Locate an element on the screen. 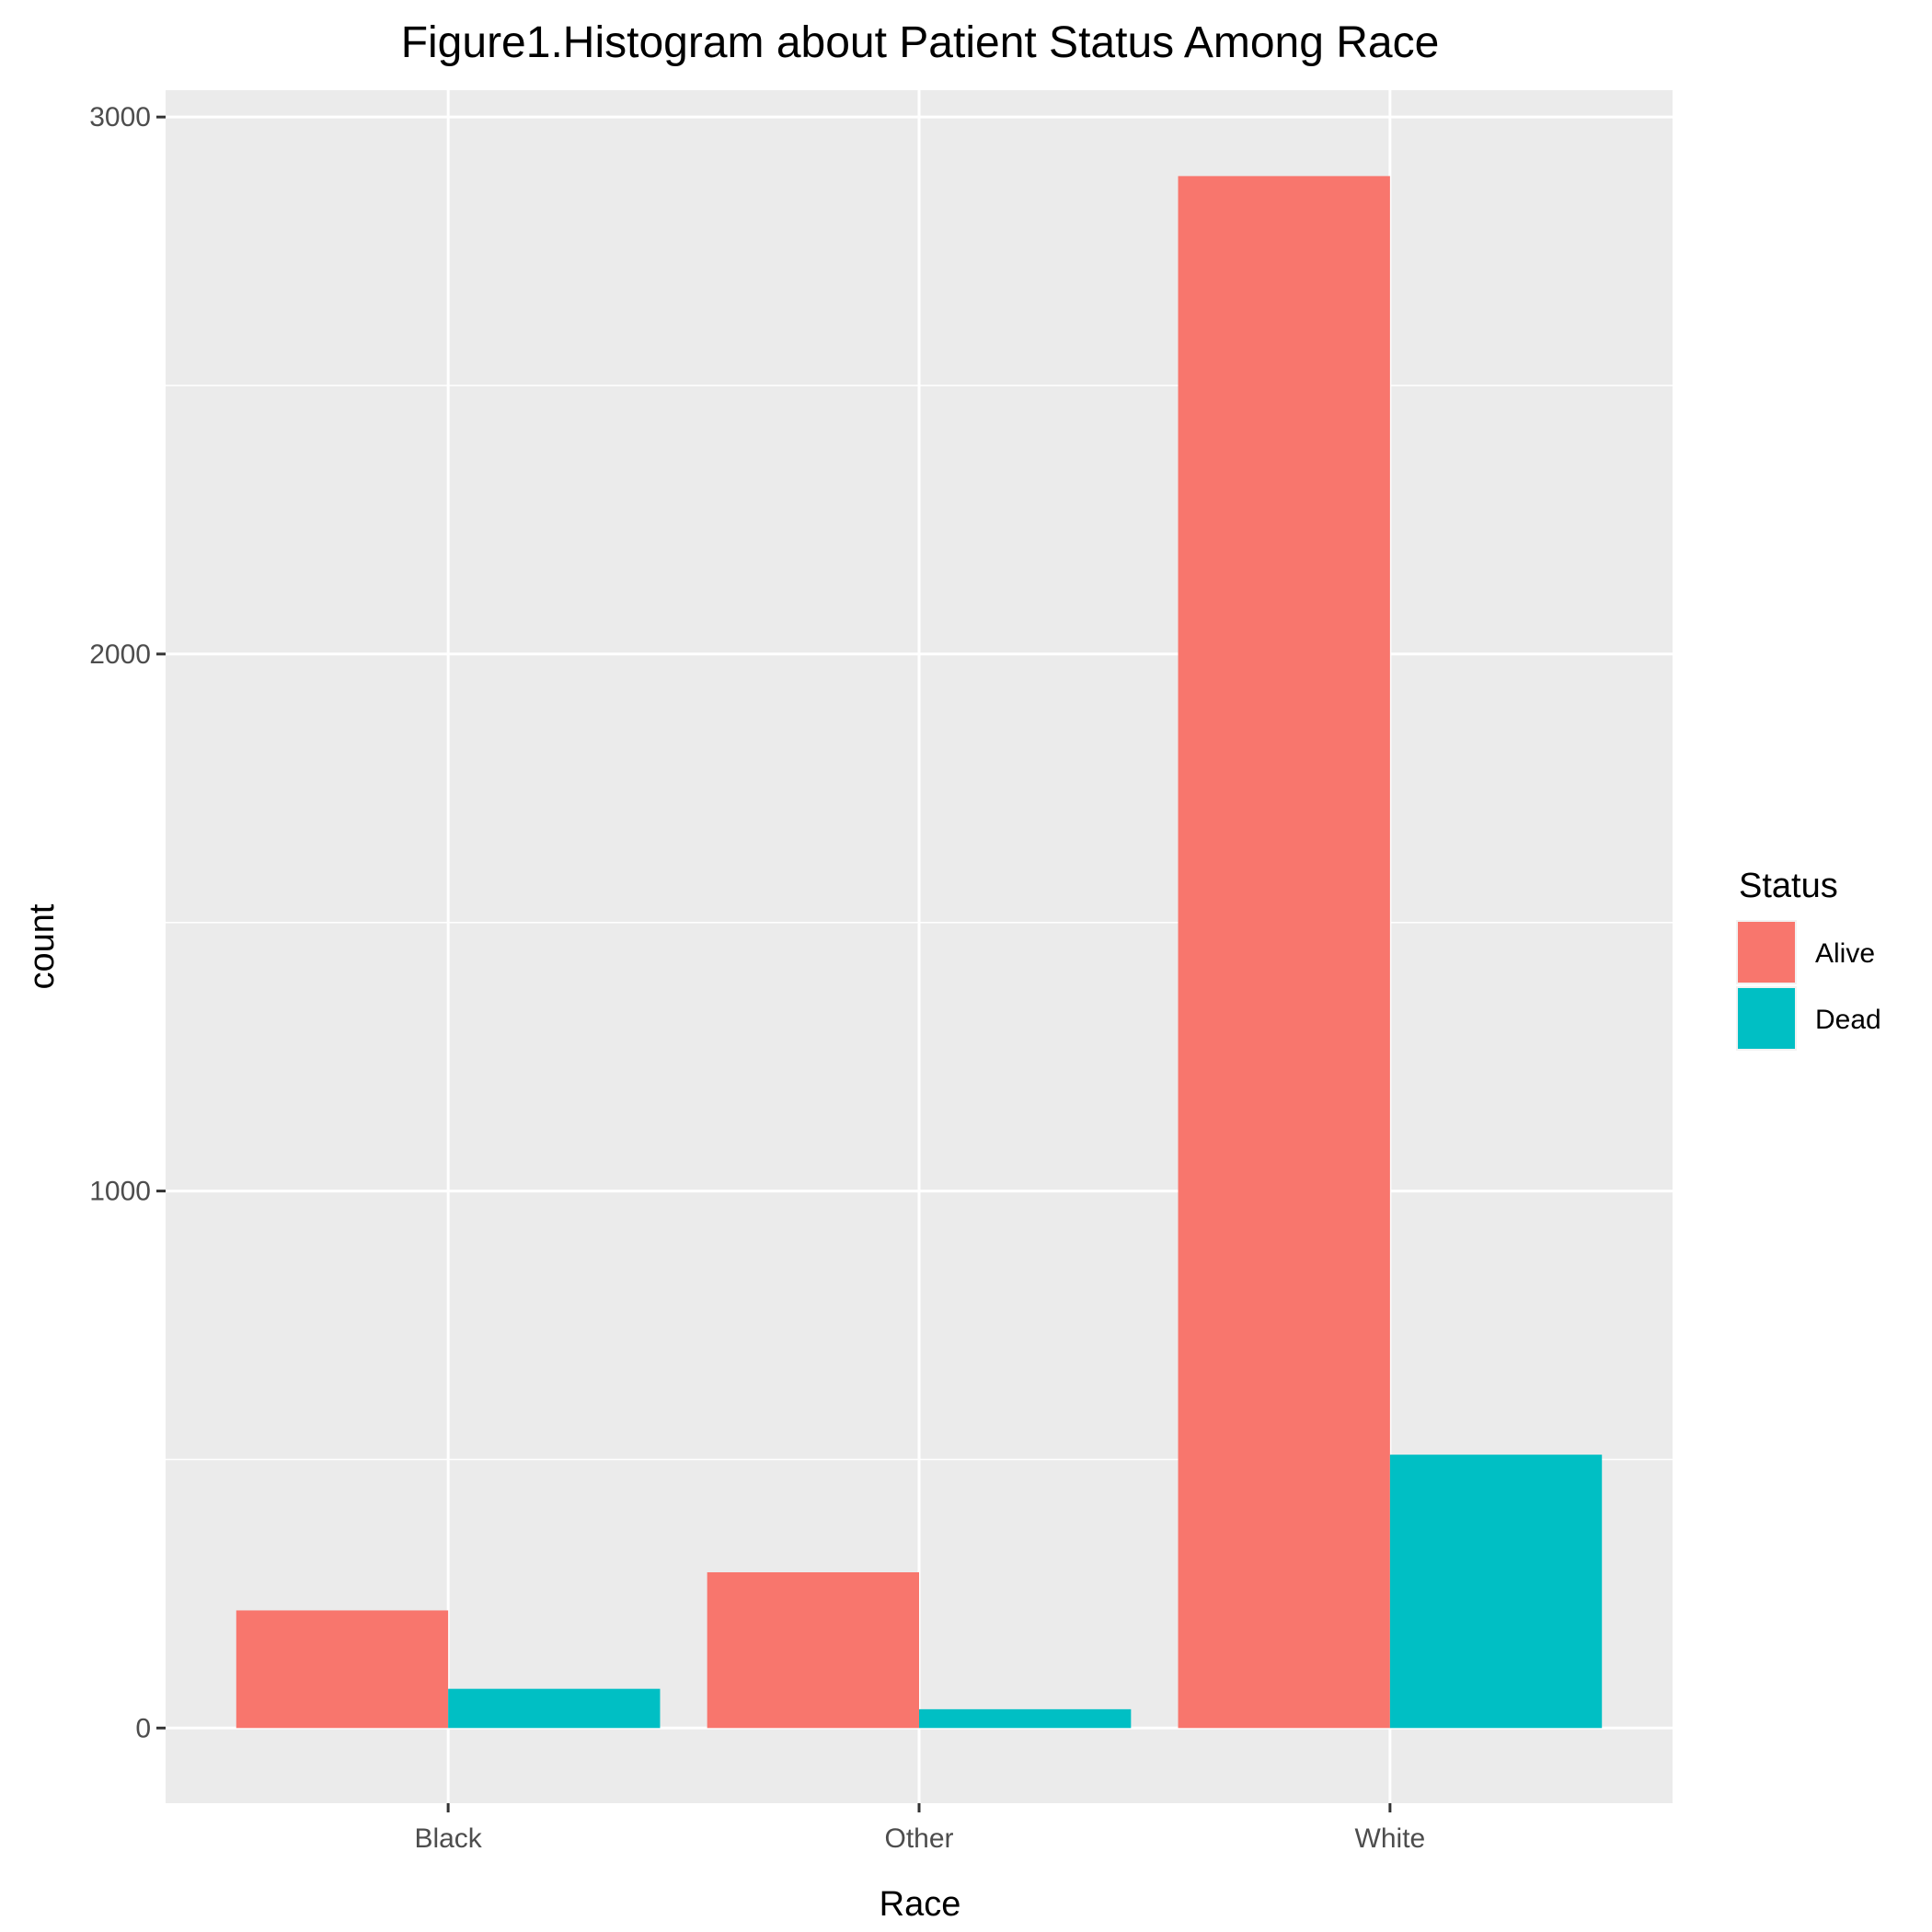 The image size is (1932, 1932). x-tick-label: Other is located at coordinates (918, 1838).